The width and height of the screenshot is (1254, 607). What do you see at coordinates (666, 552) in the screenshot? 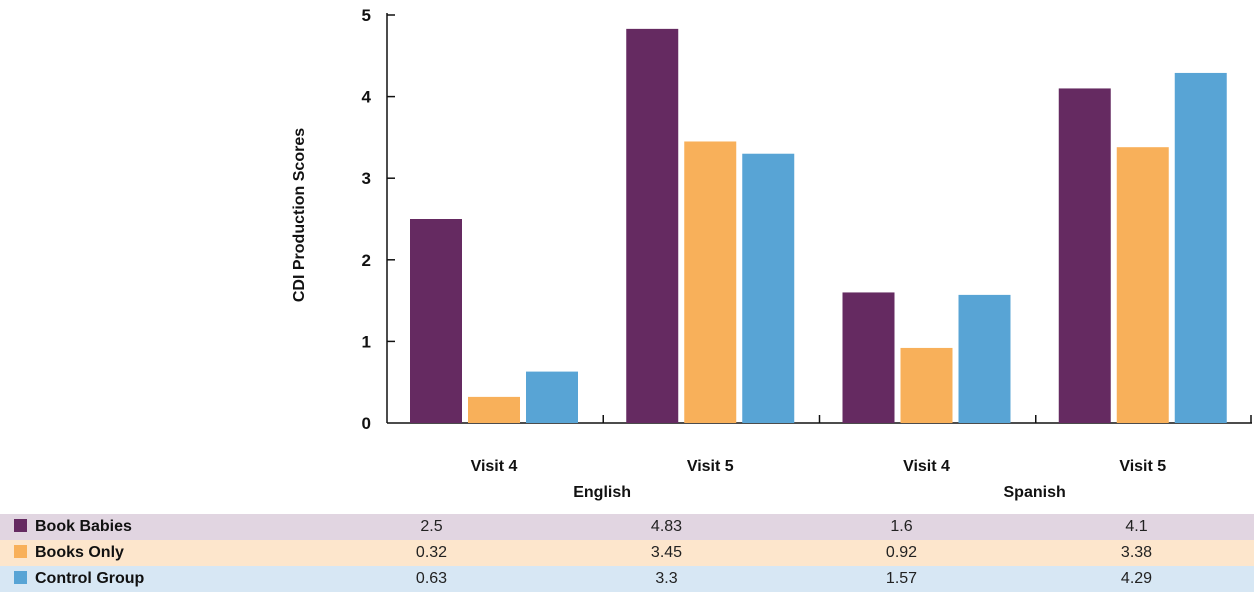
I see `data-label: 3.45` at bounding box center [666, 552].